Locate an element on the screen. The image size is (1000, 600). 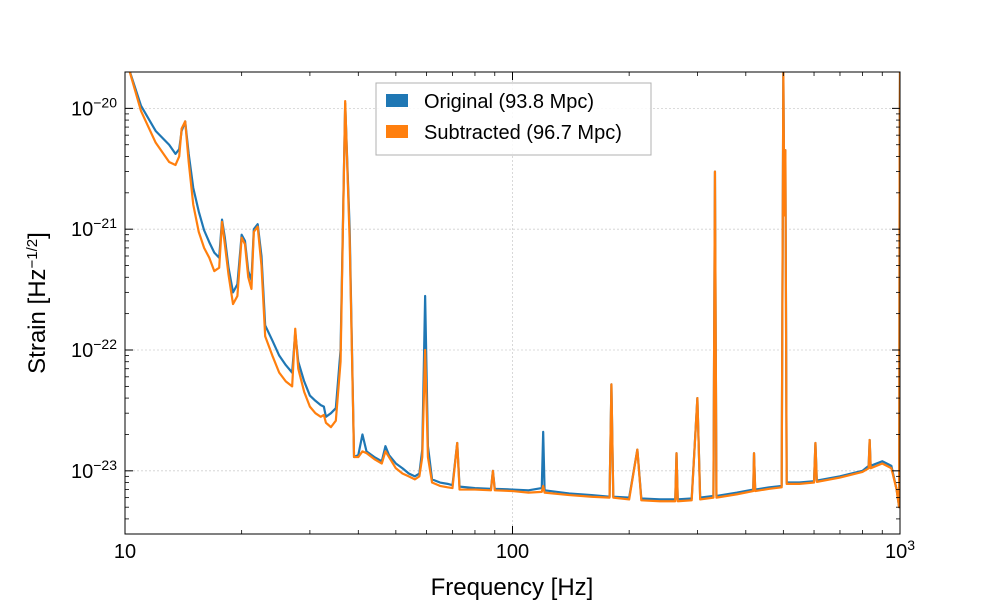
y-tick-label: 10−22 is located at coordinates (94, 349).